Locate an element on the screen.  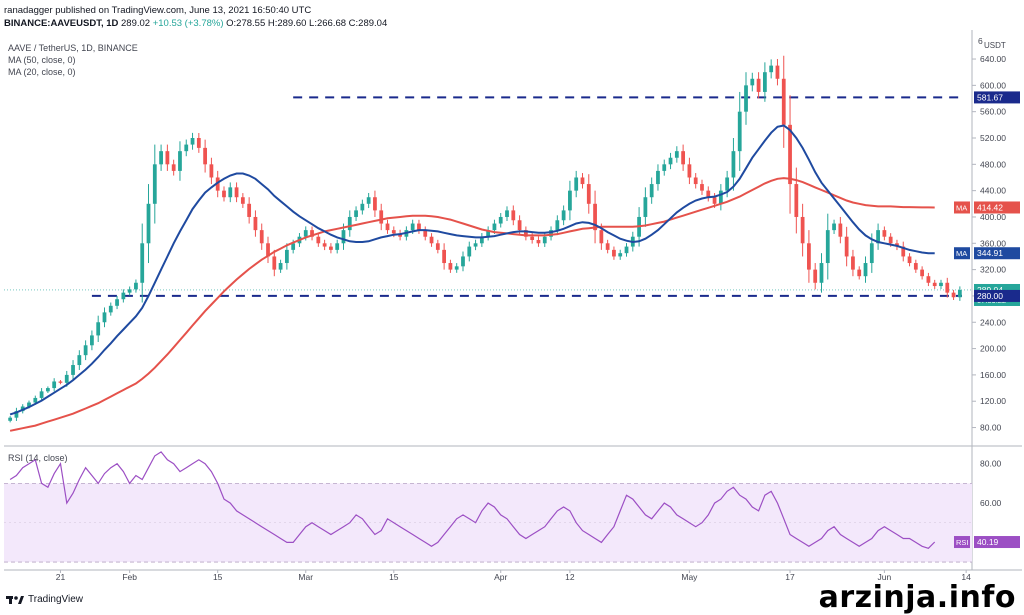
rsi-tag-bg is located at coordinates (997, 542).